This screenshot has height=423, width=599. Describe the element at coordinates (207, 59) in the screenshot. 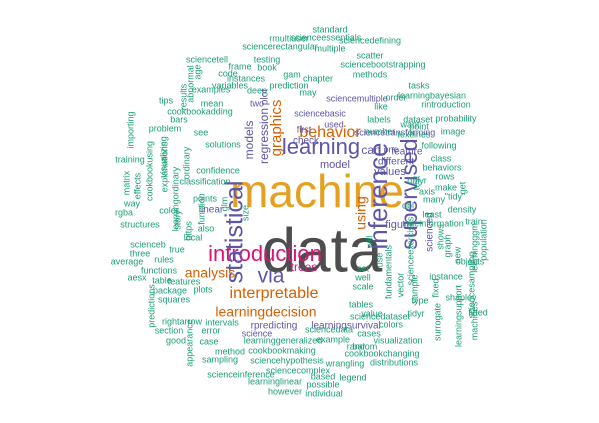

I see `word-sciencetell: sciencetell` at that location.